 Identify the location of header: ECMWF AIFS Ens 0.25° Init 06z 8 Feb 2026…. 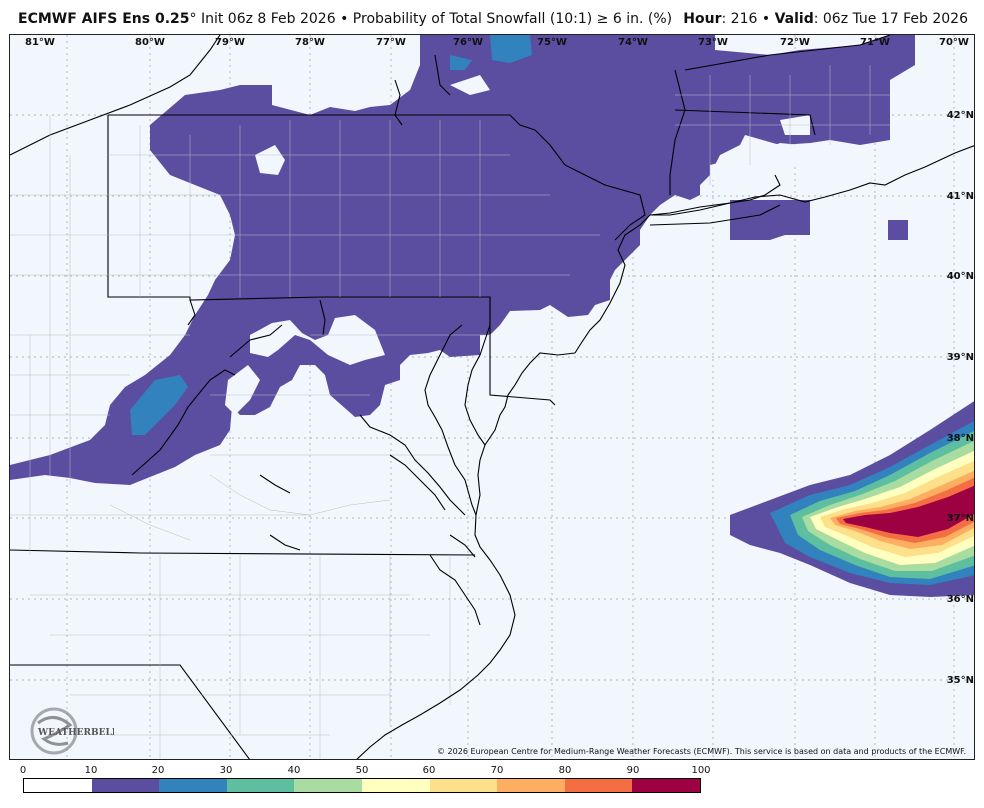
(492, 17).